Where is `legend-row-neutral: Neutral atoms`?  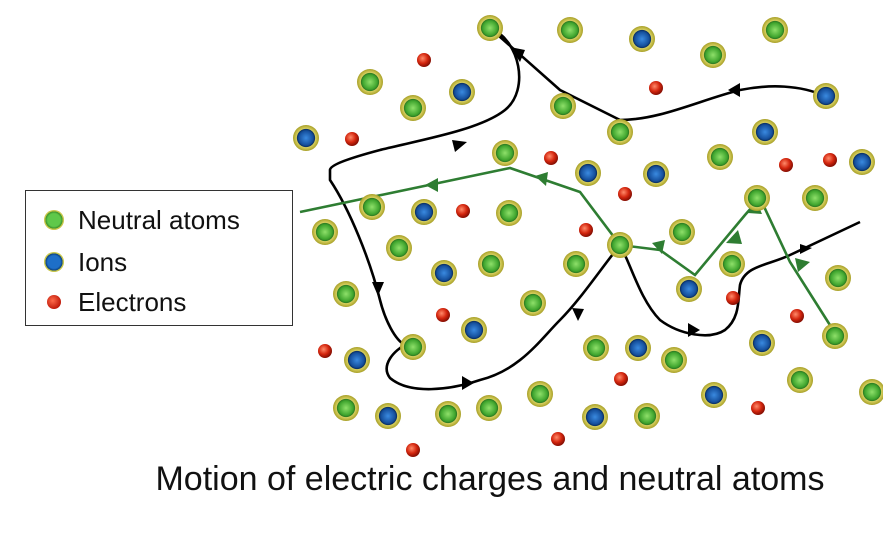 legend-row-neutral: Neutral atoms is located at coordinates (142, 220).